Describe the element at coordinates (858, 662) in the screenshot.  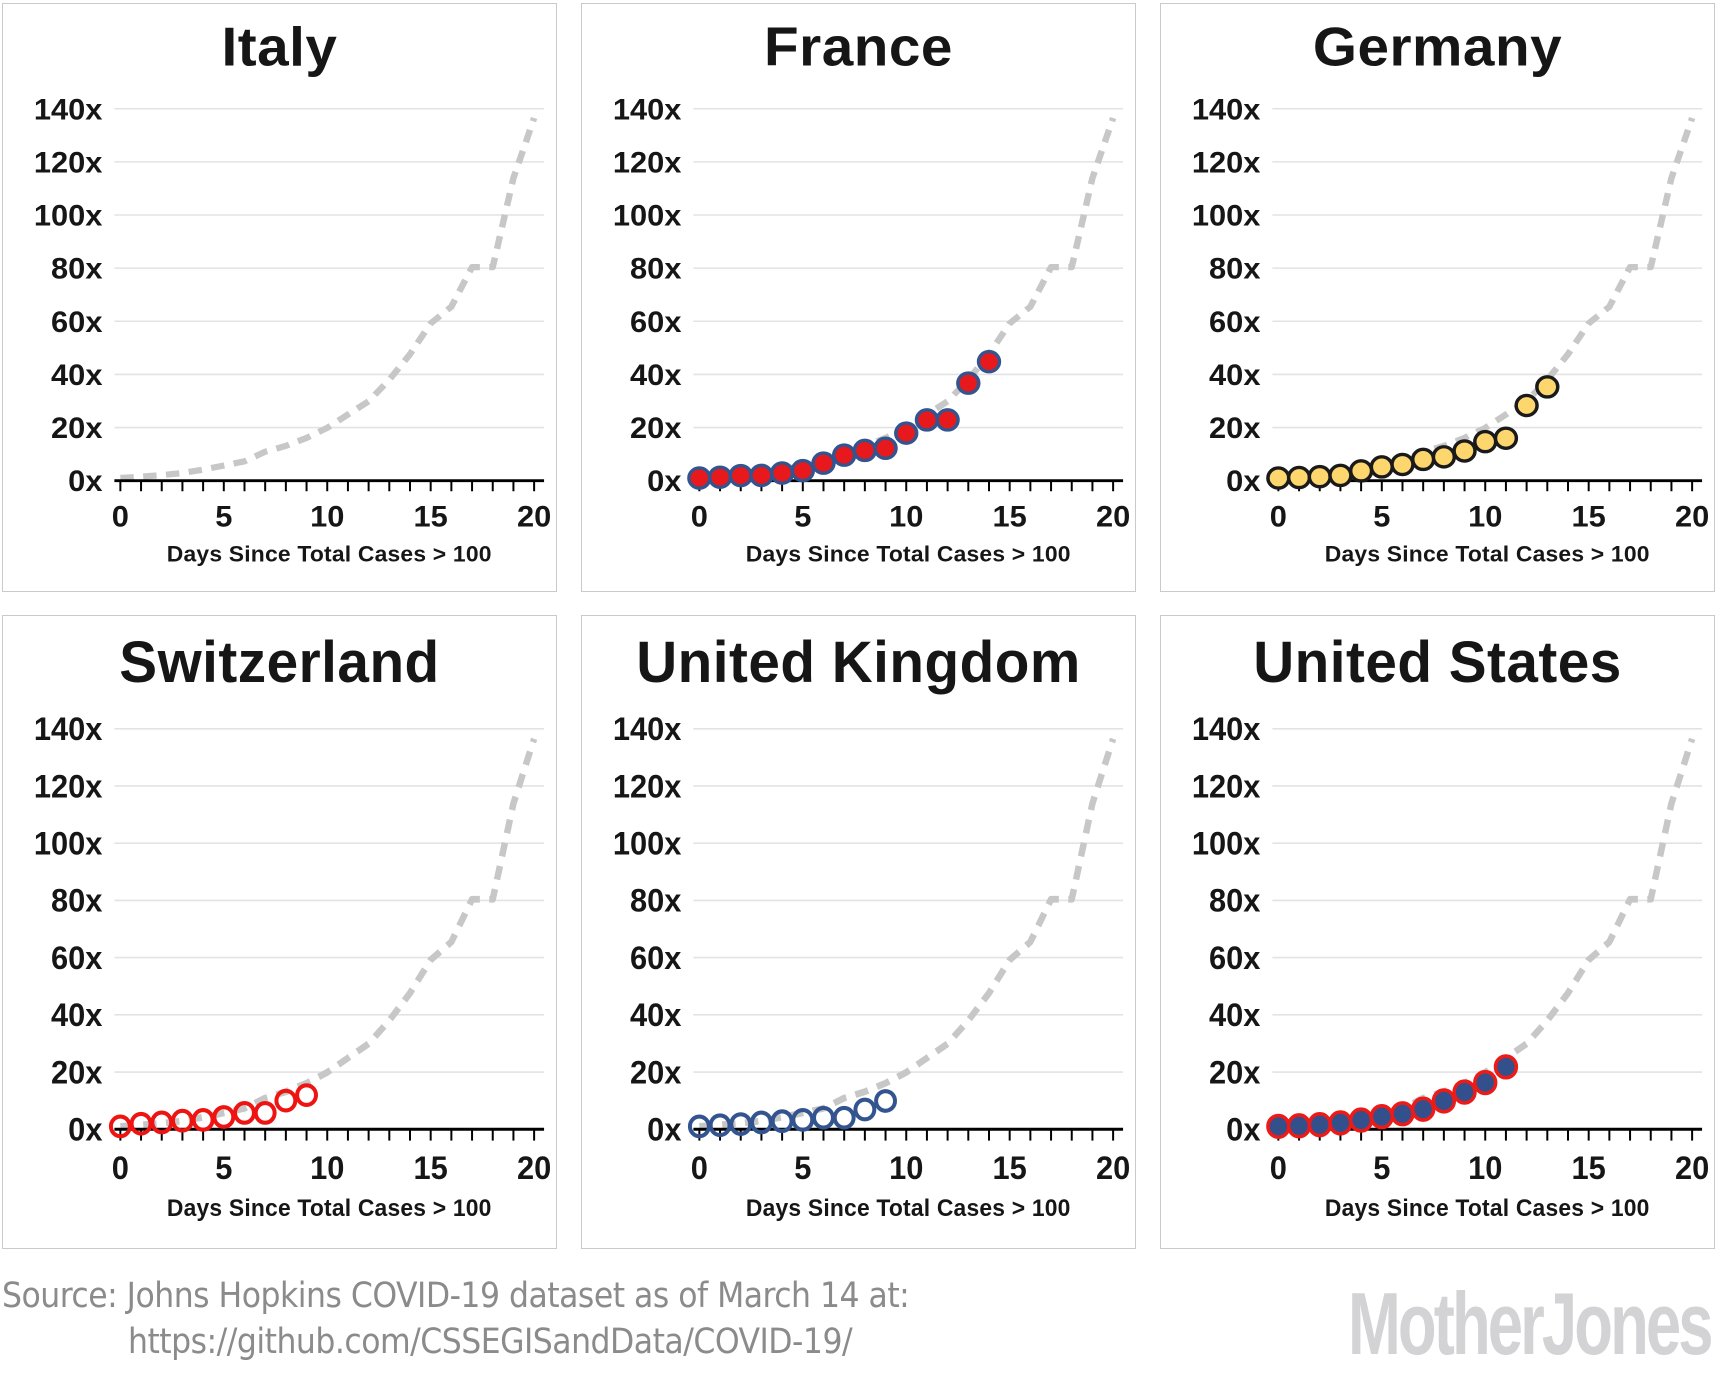
I see `panel-title: United Kingdom` at that location.